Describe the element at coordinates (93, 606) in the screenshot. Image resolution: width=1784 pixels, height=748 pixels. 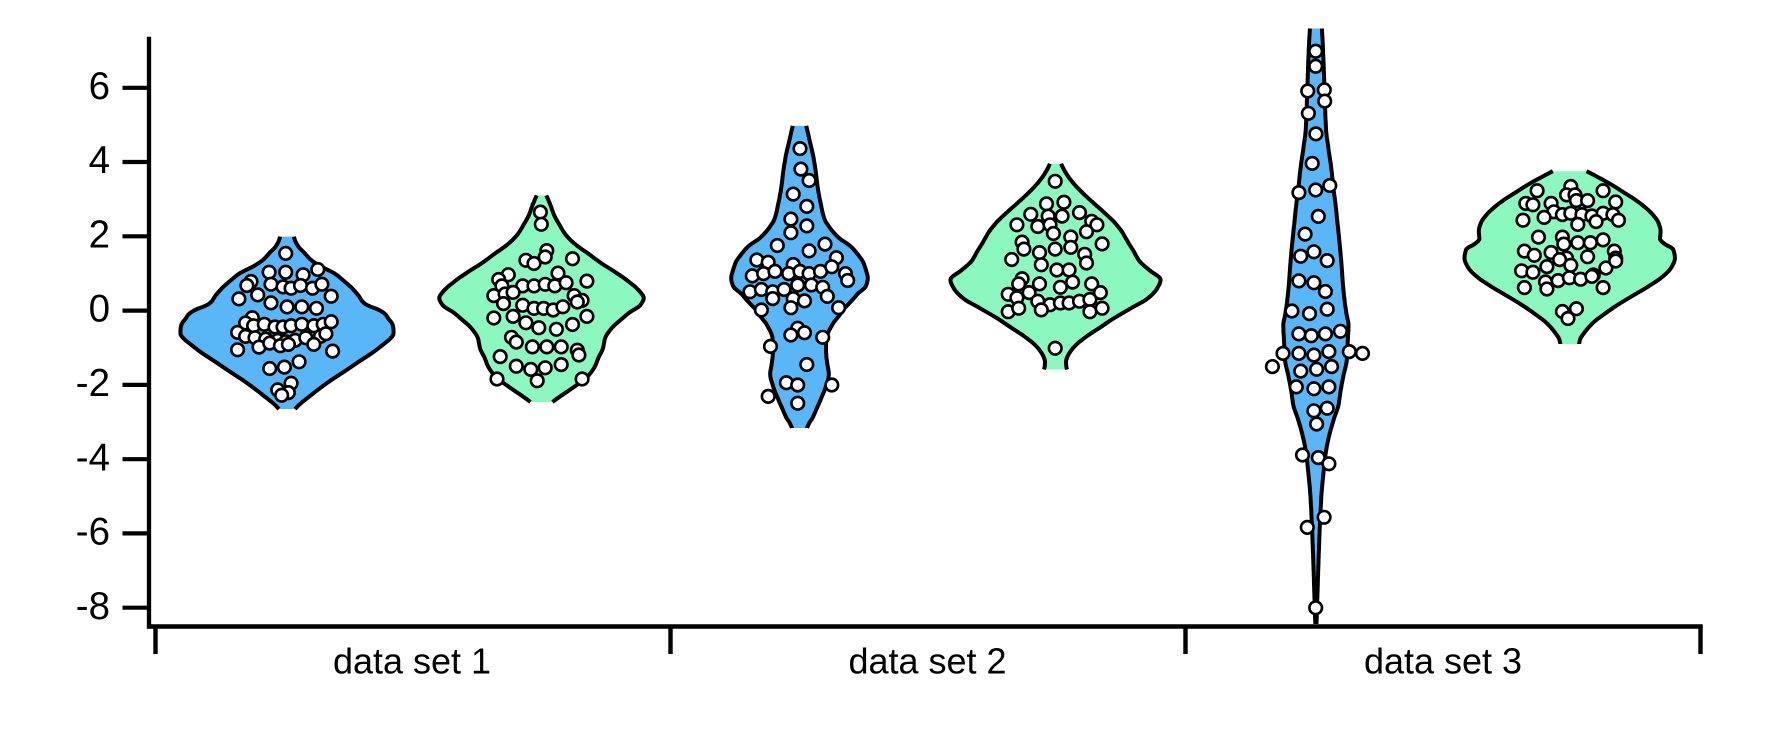
I see `svg-text: -8` at that location.